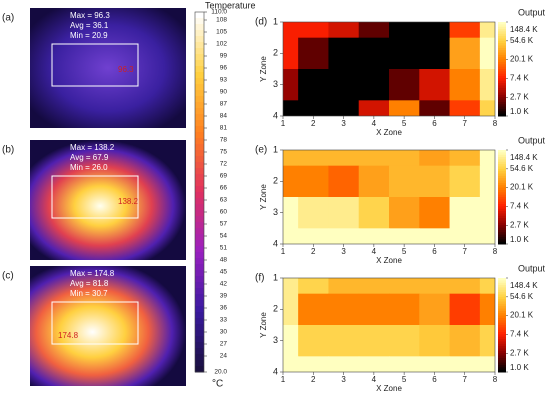 Image resolution: width=554 pixels, height=404 pixels. I want to click on colorbar-tick-label: 63, so click(224, 200).